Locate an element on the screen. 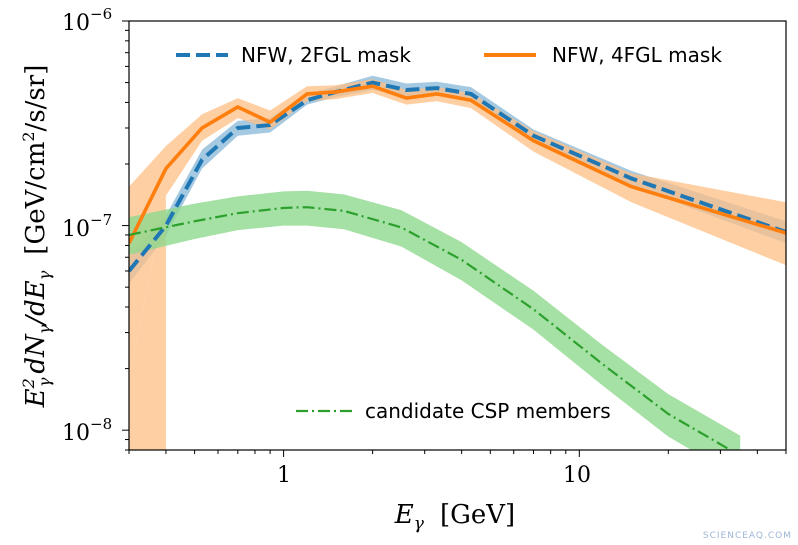 The height and width of the screenshot is (545, 798). legend-bottom: candidate CSP members is located at coordinates (453, 411).